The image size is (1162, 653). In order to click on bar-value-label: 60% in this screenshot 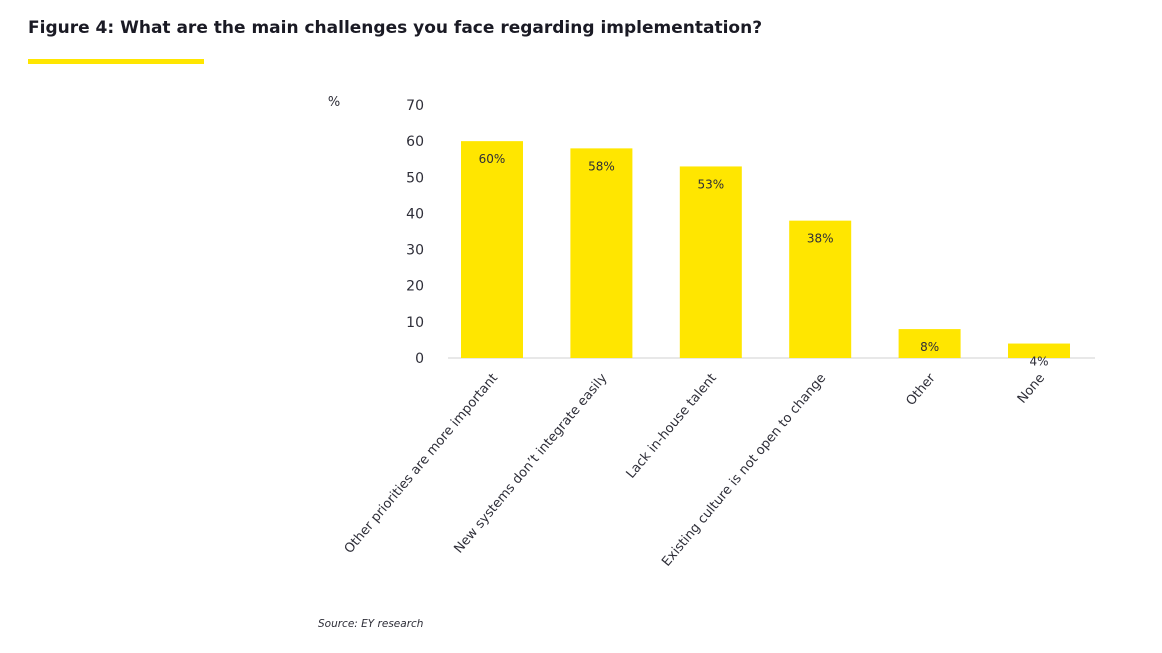, I will do `click(492, 159)`.